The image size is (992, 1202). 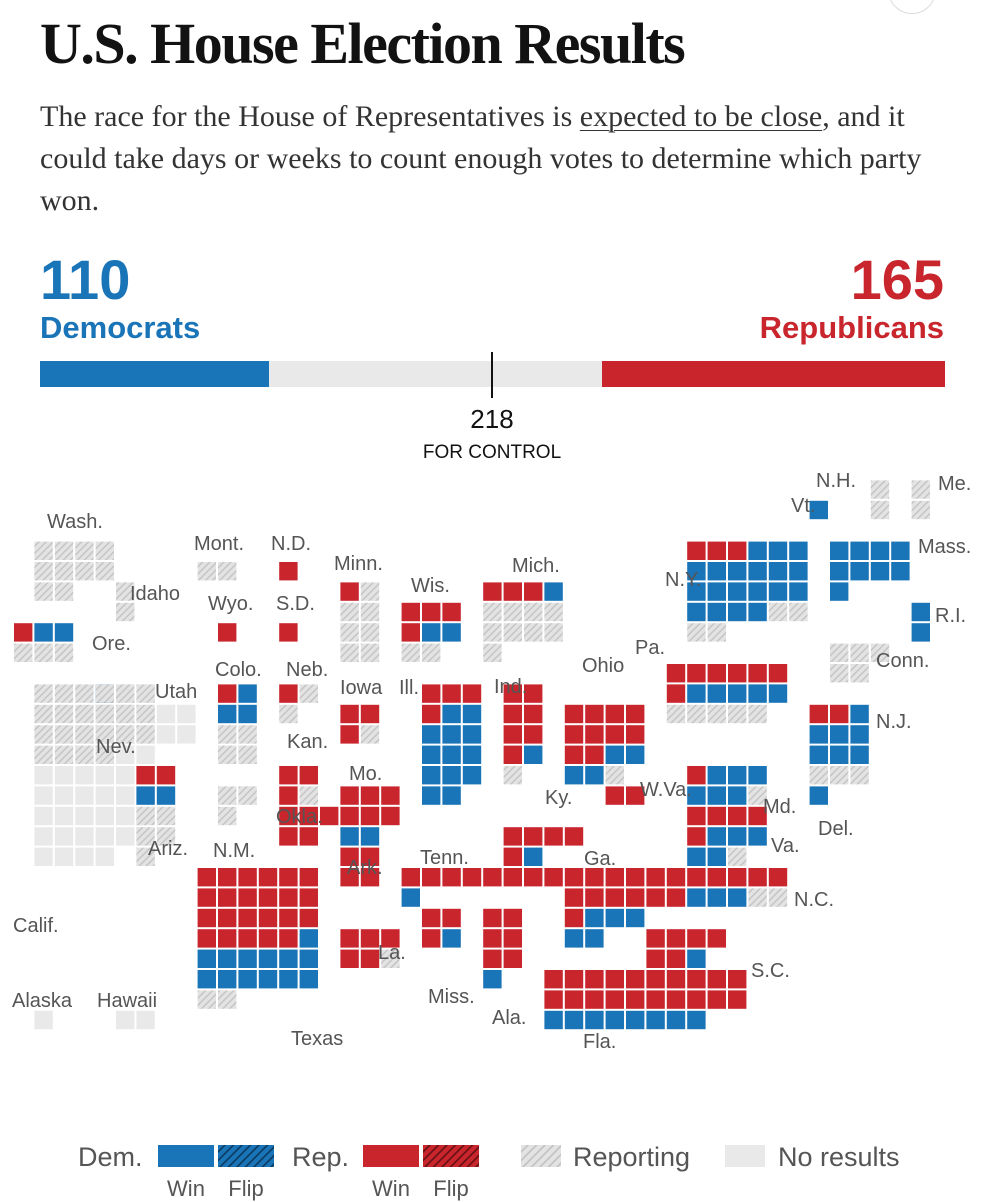 What do you see at coordinates (308, 693) in the screenshot?
I see `district-neb-reporting` at bounding box center [308, 693].